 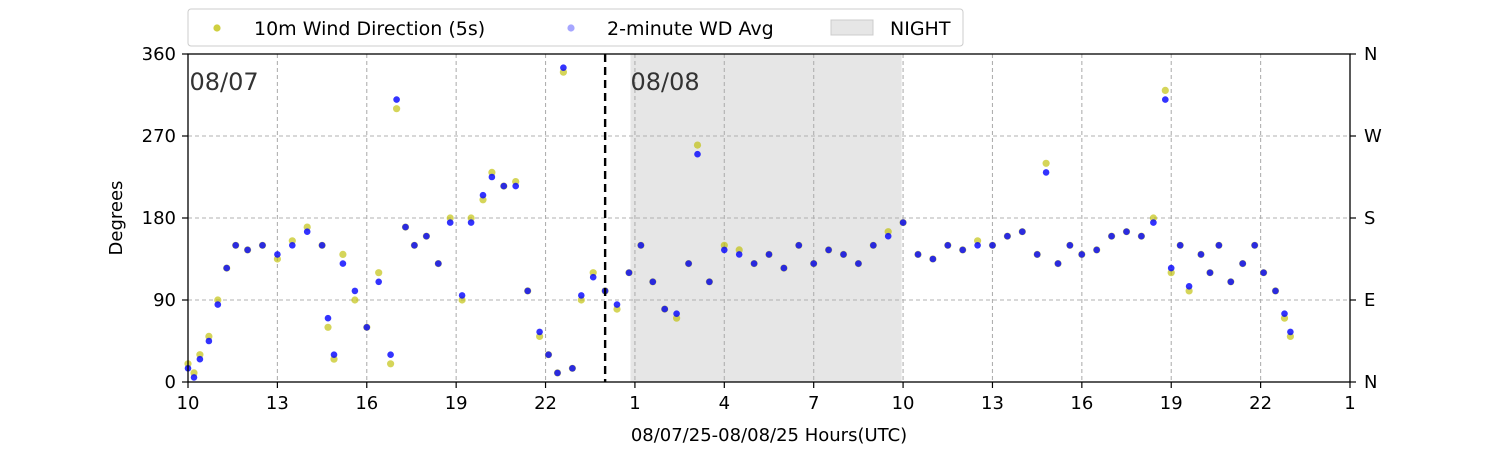 What do you see at coordinates (1373, 136) in the screenshot?
I see `y2-tick-label: W` at bounding box center [1373, 136].